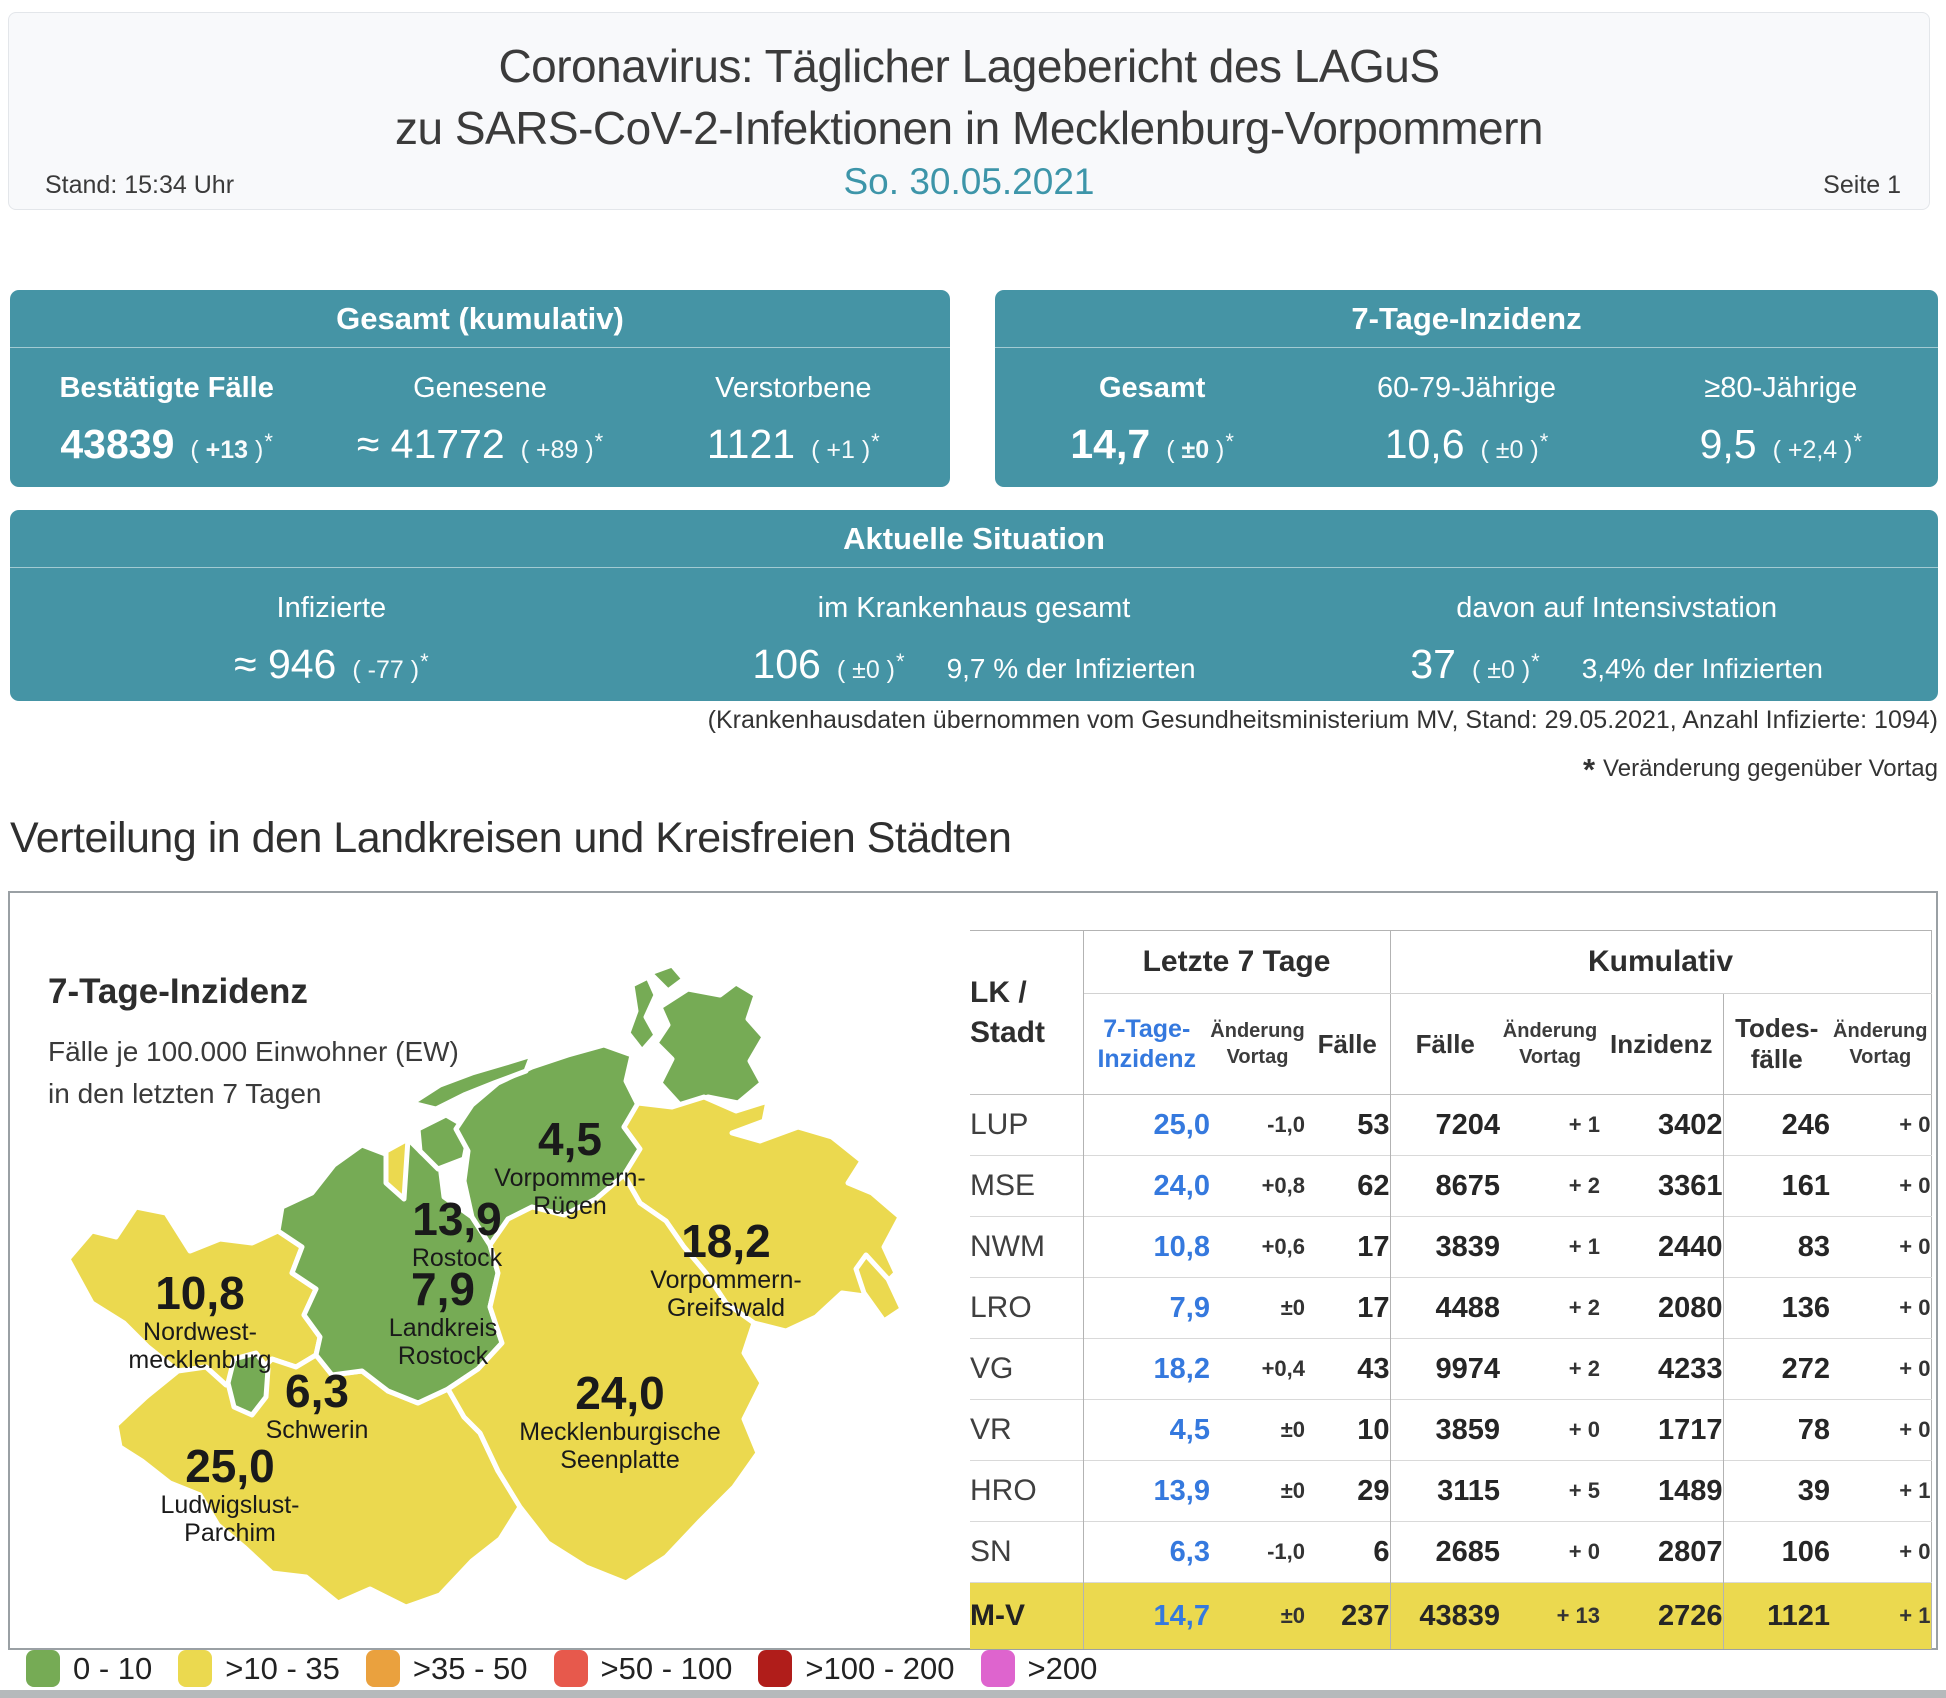 This screenshot has height=1698, width=1946. I want to click on map-subtitle-line2: in den letzten 7 Tagen, so click(185, 1093).